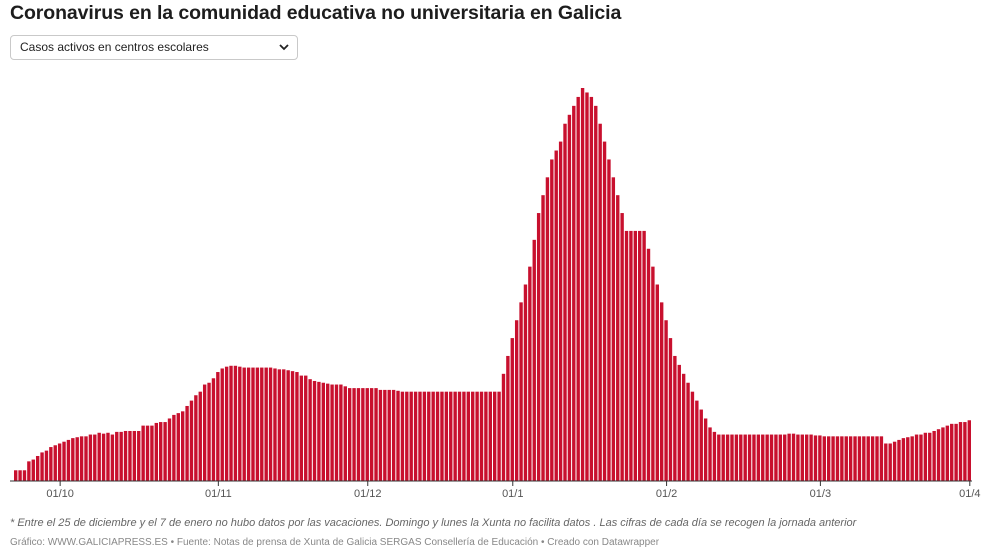 The image size is (981, 560). What do you see at coordinates (107, 542) in the screenshot?
I see `footer-source-name: WWW.GALICIAPRESS.ES` at bounding box center [107, 542].